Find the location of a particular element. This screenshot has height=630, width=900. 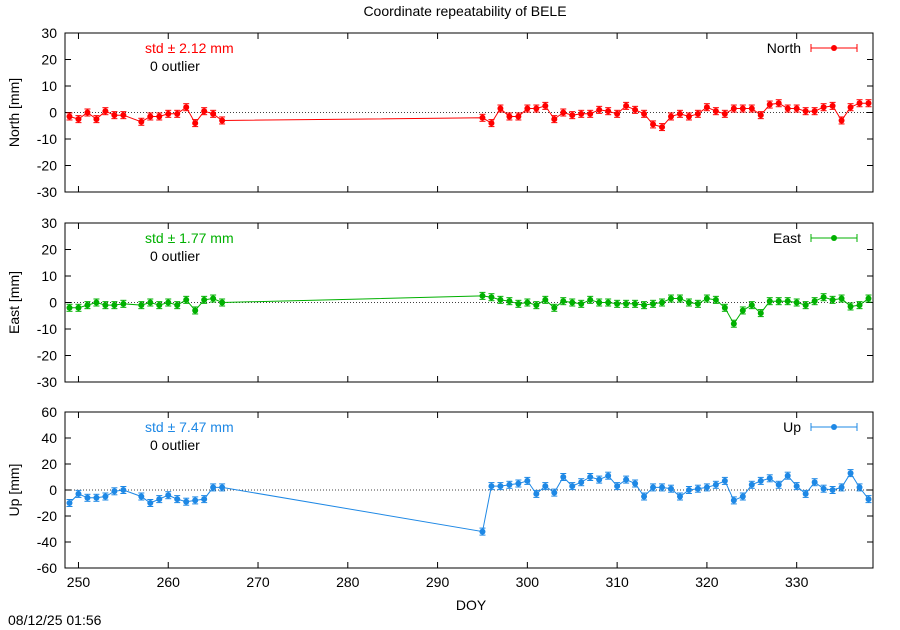

y-axis-label: Up [mm] is located at coordinates (14, 490).